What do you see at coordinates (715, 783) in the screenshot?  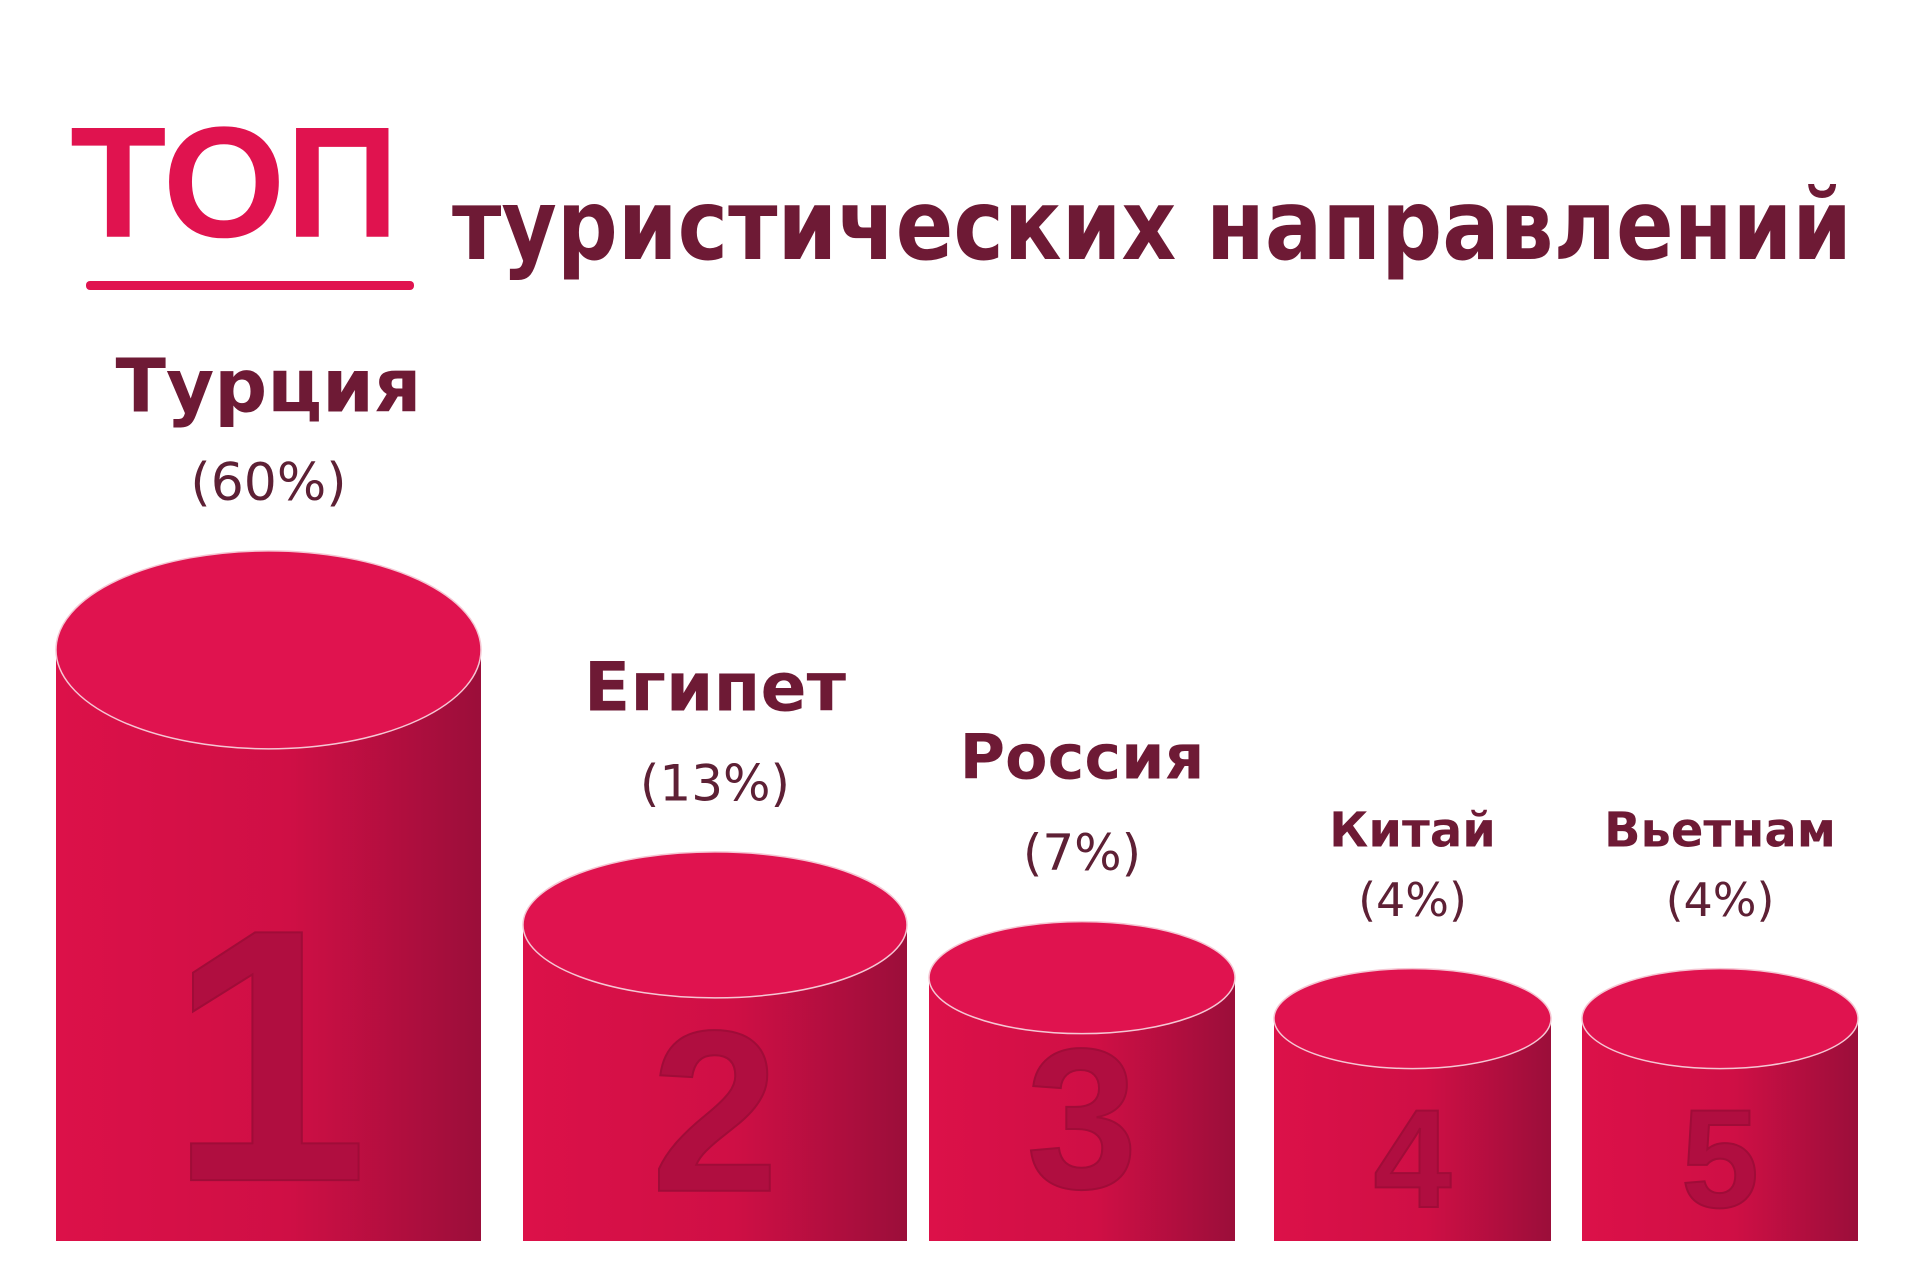 I see `value-label: (13%)` at bounding box center [715, 783].